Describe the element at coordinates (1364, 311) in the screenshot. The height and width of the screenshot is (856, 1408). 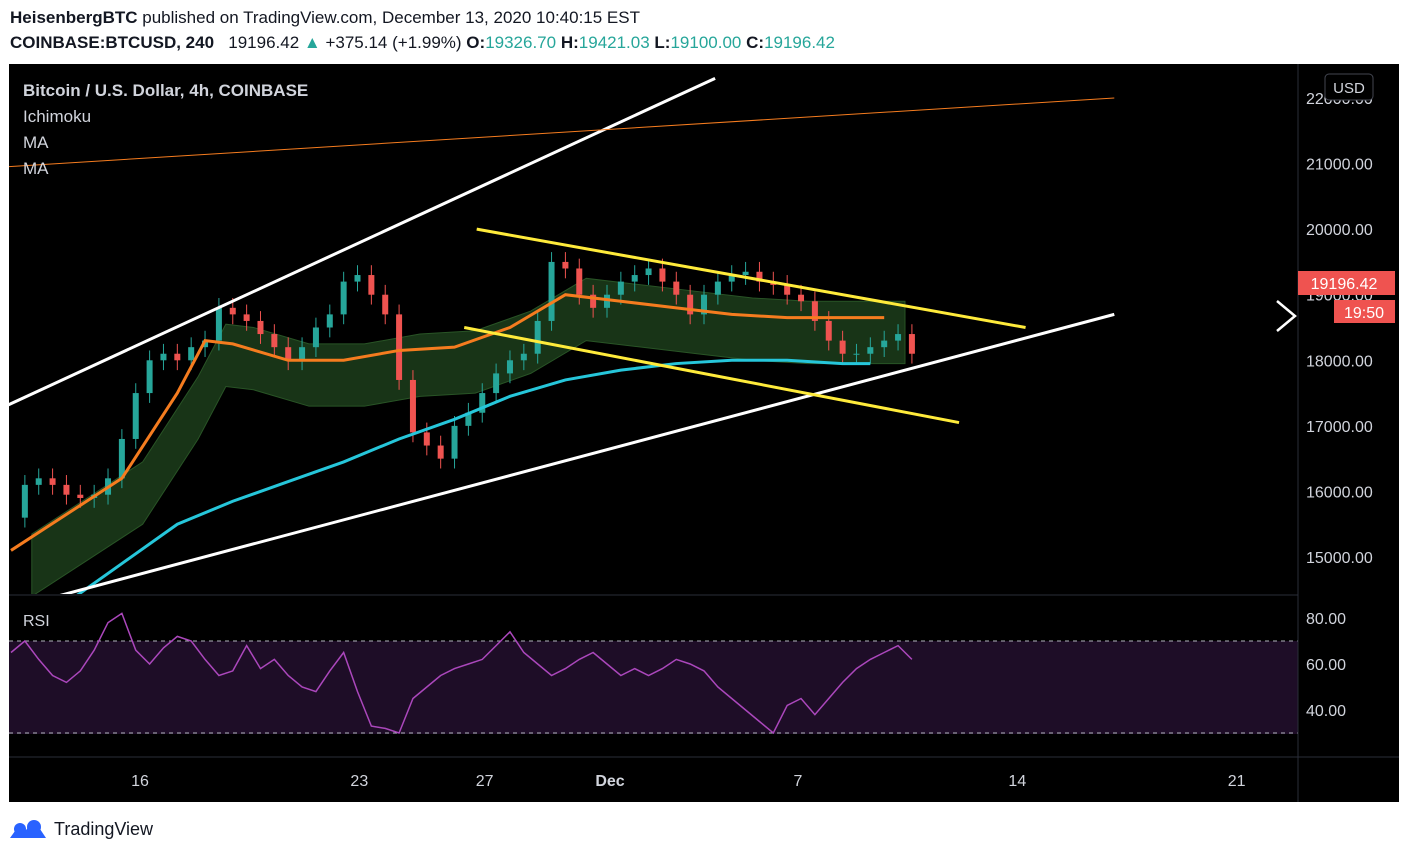
I see `countdown-tag` at that location.